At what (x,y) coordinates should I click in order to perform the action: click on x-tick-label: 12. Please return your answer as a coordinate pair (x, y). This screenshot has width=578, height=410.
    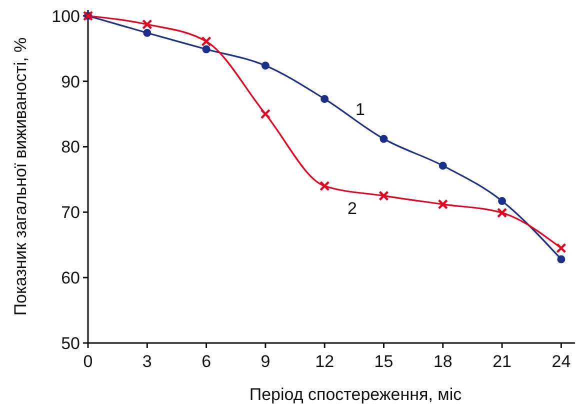
    Looking at the image, I should click on (324, 361).